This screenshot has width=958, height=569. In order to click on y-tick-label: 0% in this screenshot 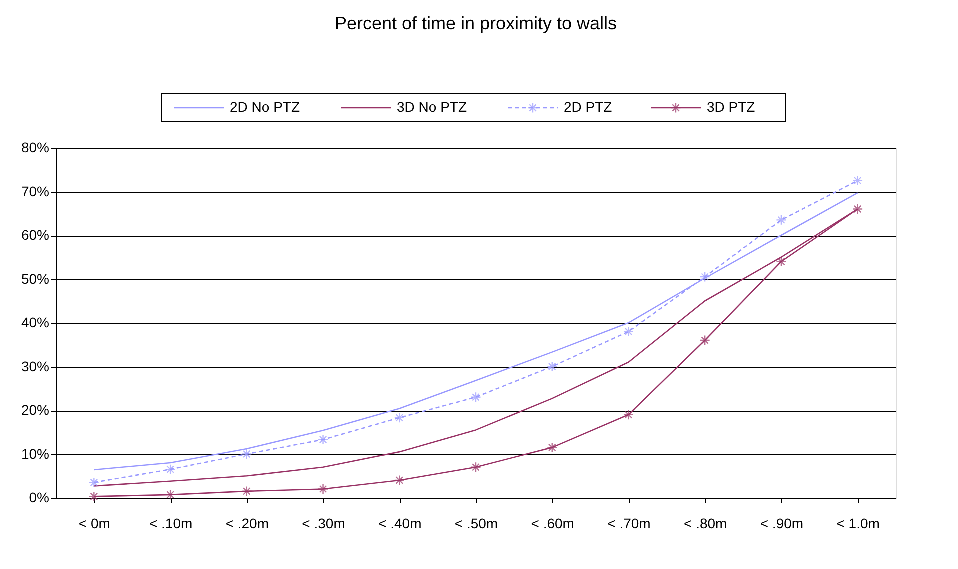, I will do `click(39, 498)`.